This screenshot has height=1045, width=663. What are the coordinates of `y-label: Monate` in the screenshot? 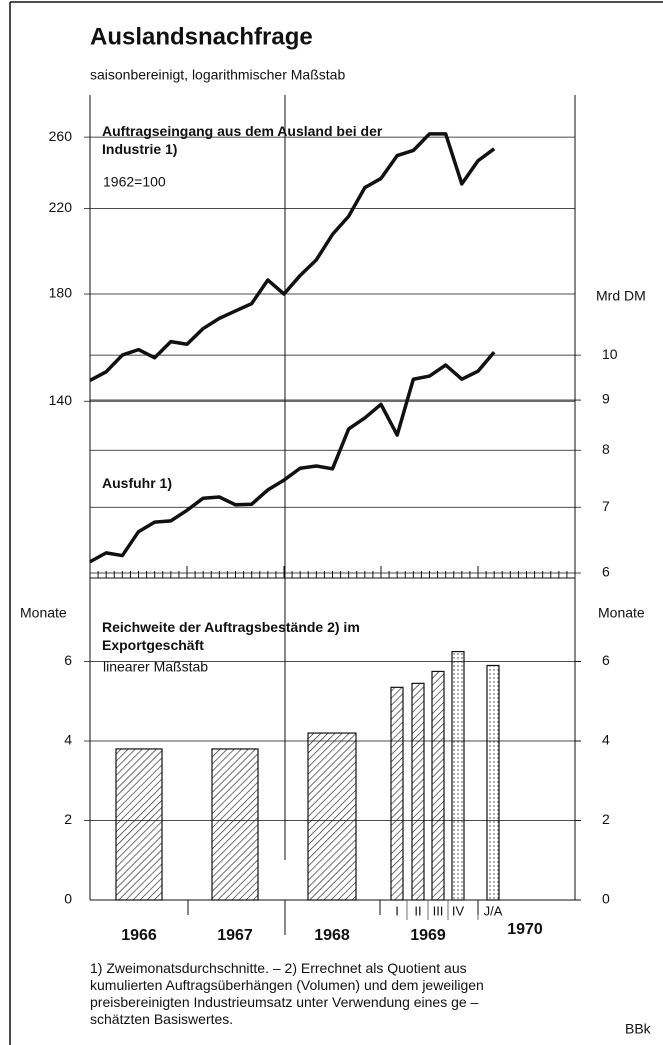 It's located at (43, 613).